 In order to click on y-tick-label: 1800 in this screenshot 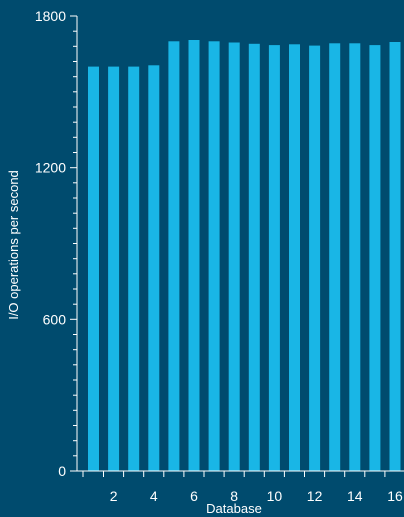, I will do `click(50, 16)`.